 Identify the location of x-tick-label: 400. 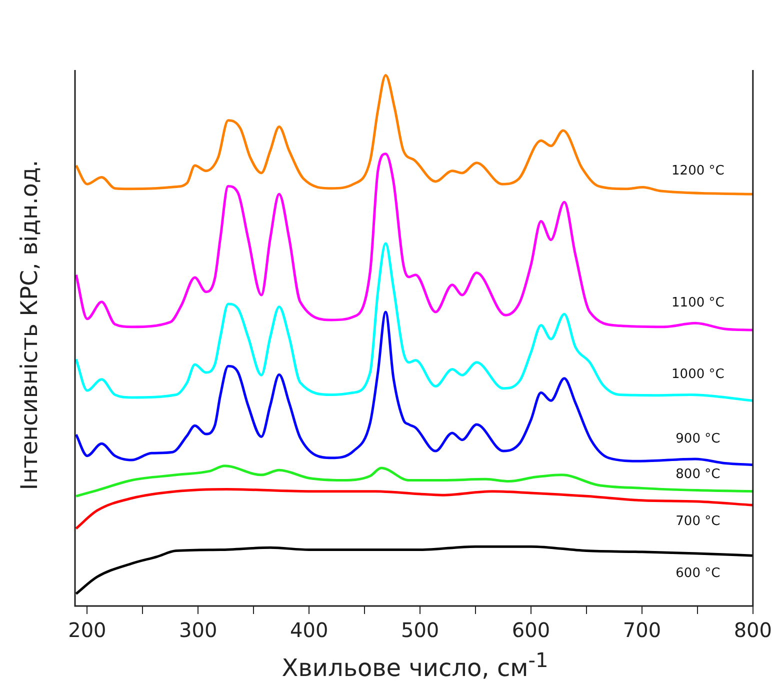
(309, 630).